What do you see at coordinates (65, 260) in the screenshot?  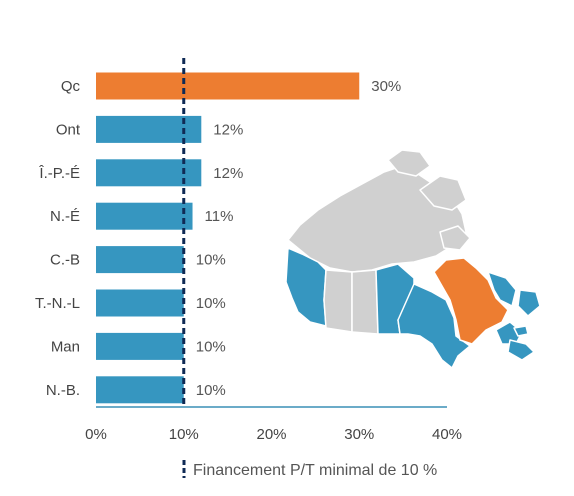 I see `category-label: C.-B` at bounding box center [65, 260].